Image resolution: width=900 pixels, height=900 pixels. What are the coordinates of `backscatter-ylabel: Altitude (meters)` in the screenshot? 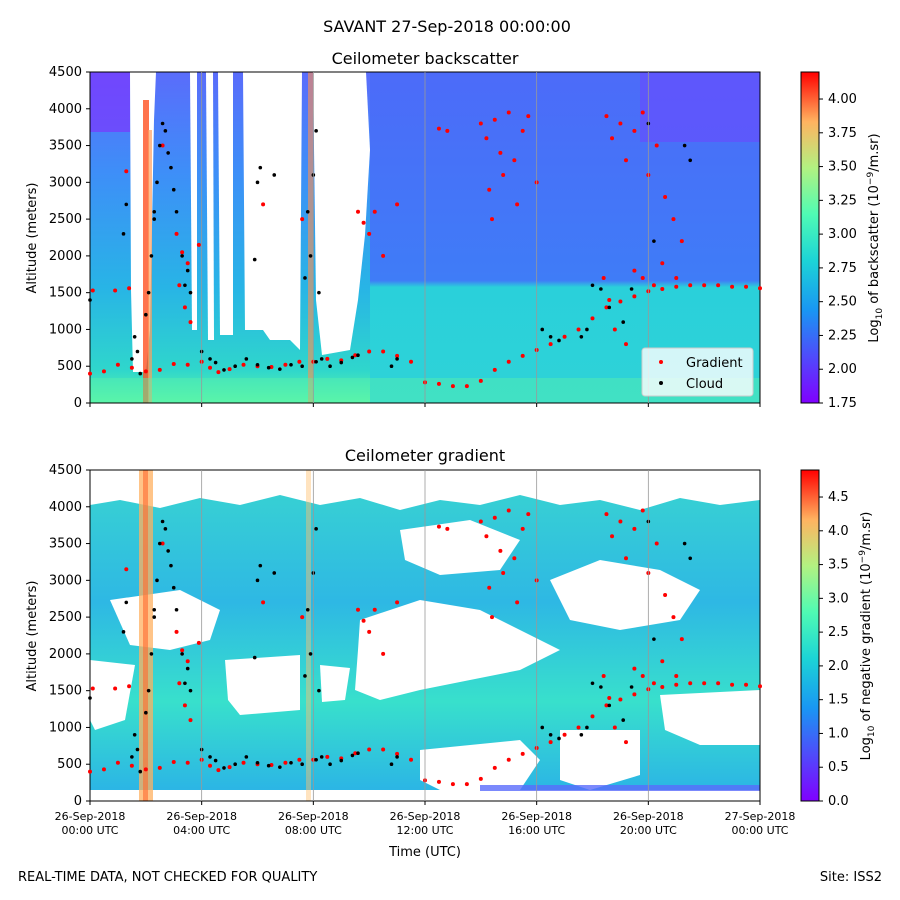 It's located at (32, 238).